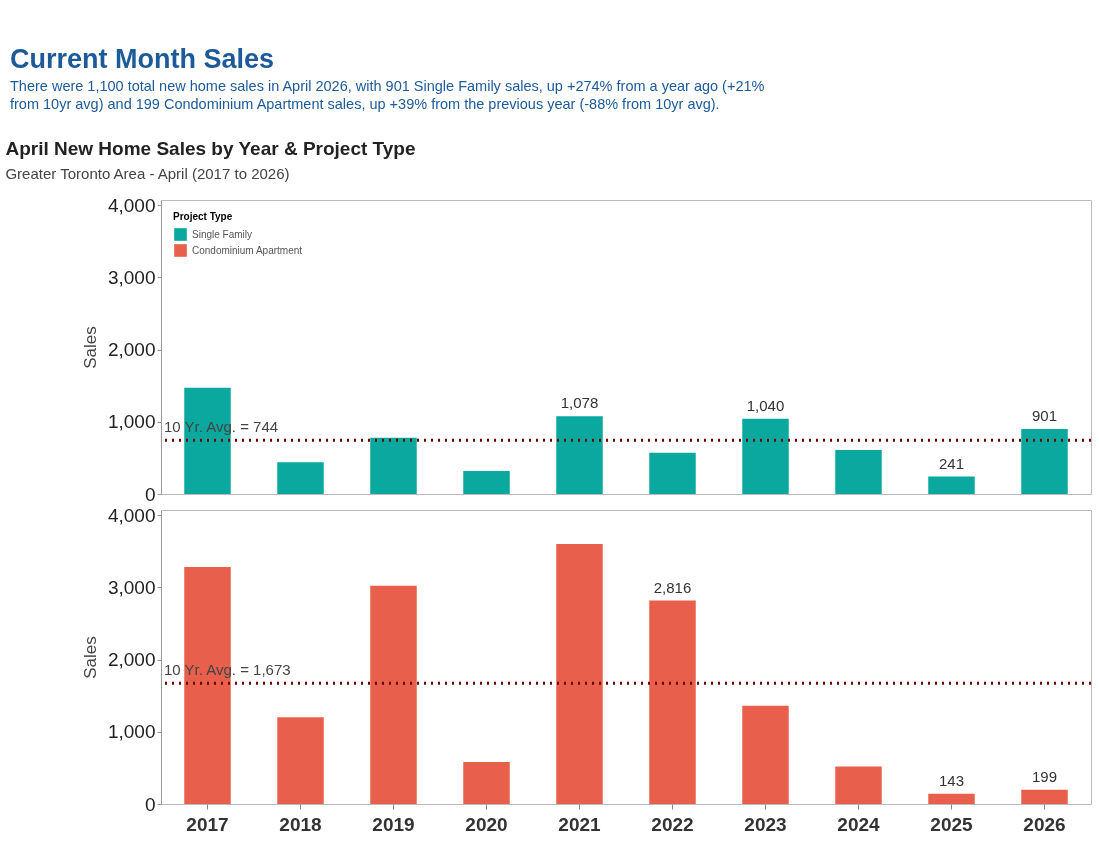 This screenshot has height=850, width=1100. Describe the element at coordinates (765, 824) in the screenshot. I see `x-tick-label: 2023` at that location.